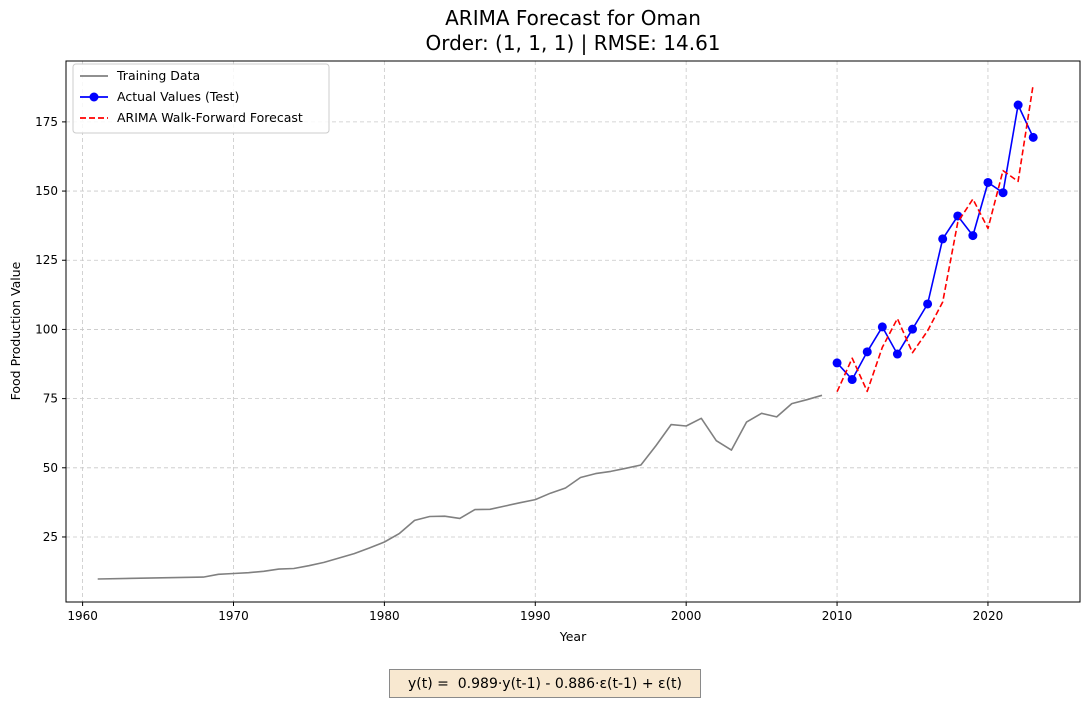  What do you see at coordinates (50, 468) in the screenshot?
I see `y-tick-label-50: 50` at bounding box center [50, 468].